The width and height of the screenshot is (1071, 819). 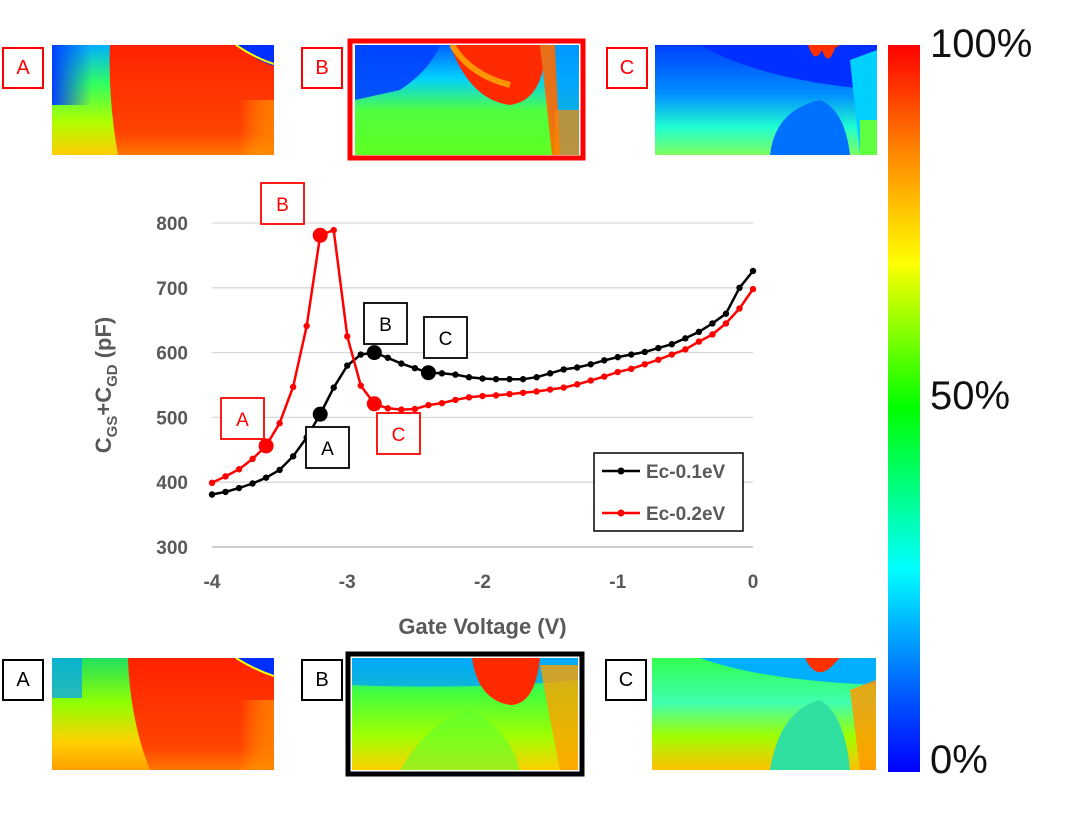 What do you see at coordinates (374, 353) in the screenshot?
I see `highlight-marker-b` at bounding box center [374, 353].